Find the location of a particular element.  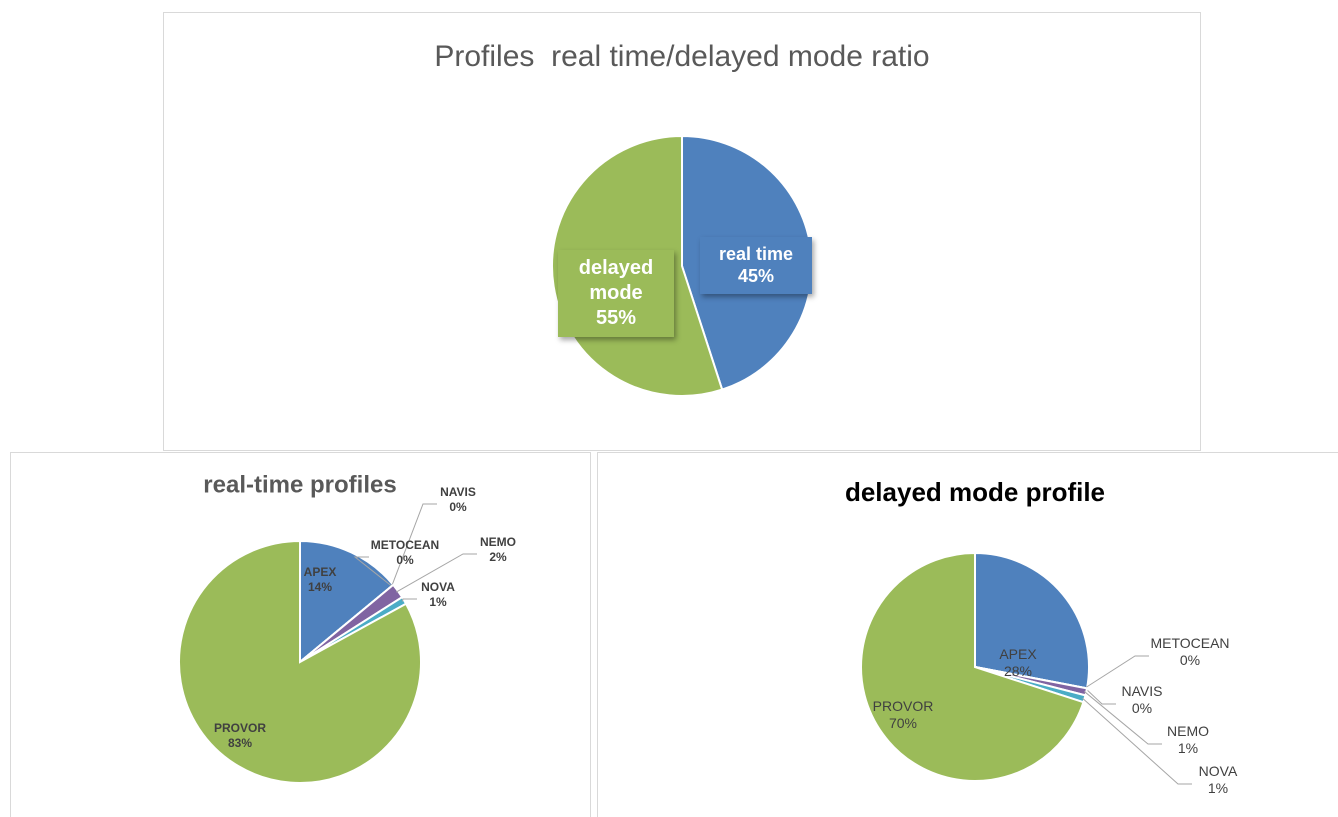

data-label: PROVOR 70% is located at coordinates (903, 715).